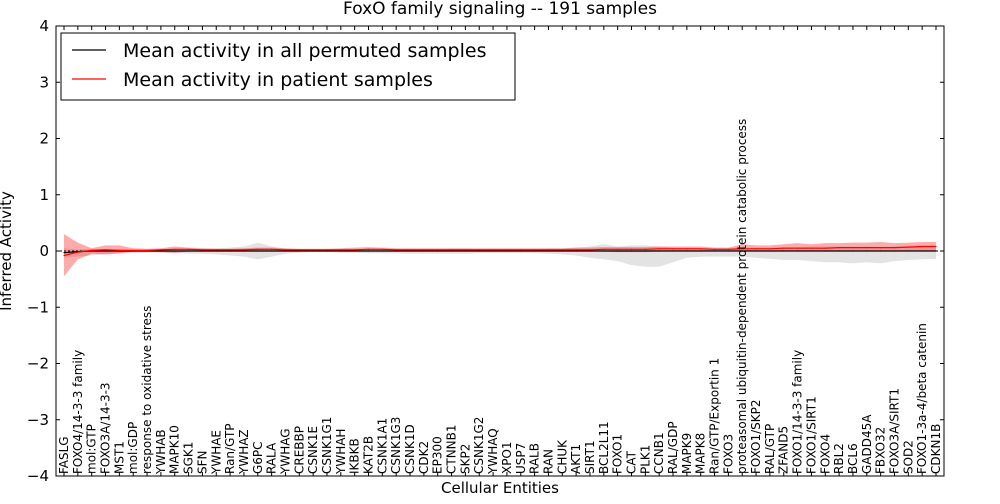 This screenshot has height=504, width=1000. Describe the element at coordinates (499, 251) in the screenshot. I see `series-line-patient` at that location.